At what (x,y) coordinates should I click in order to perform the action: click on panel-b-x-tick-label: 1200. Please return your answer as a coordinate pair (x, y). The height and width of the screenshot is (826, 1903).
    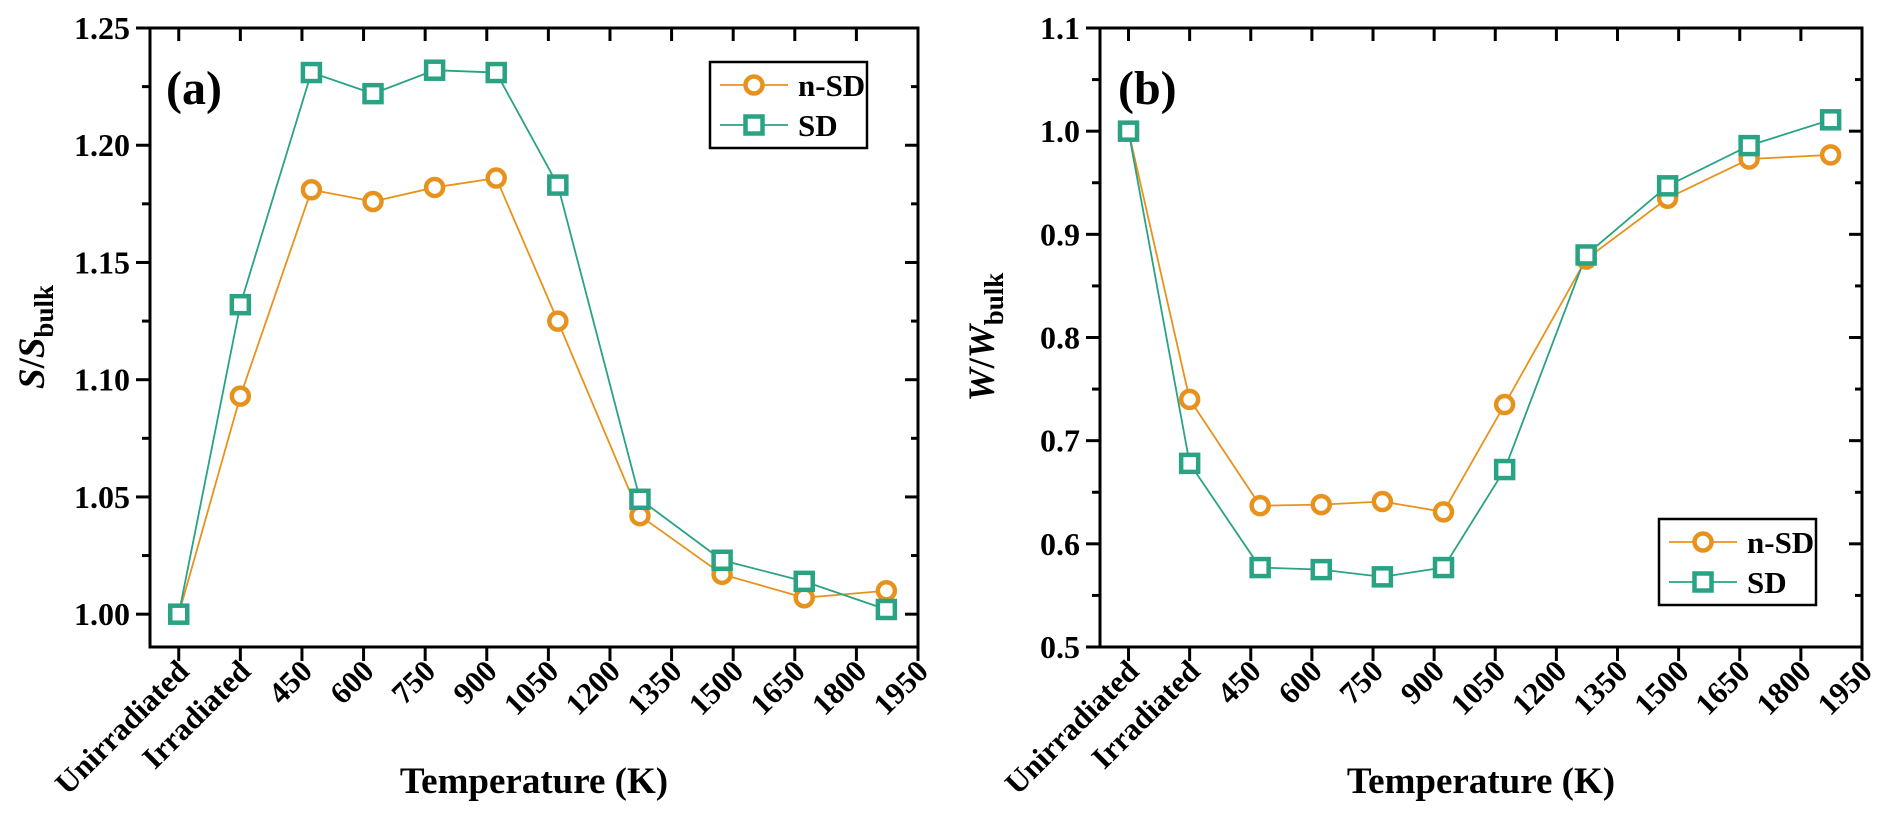
    Looking at the image, I should click on (1539, 687).